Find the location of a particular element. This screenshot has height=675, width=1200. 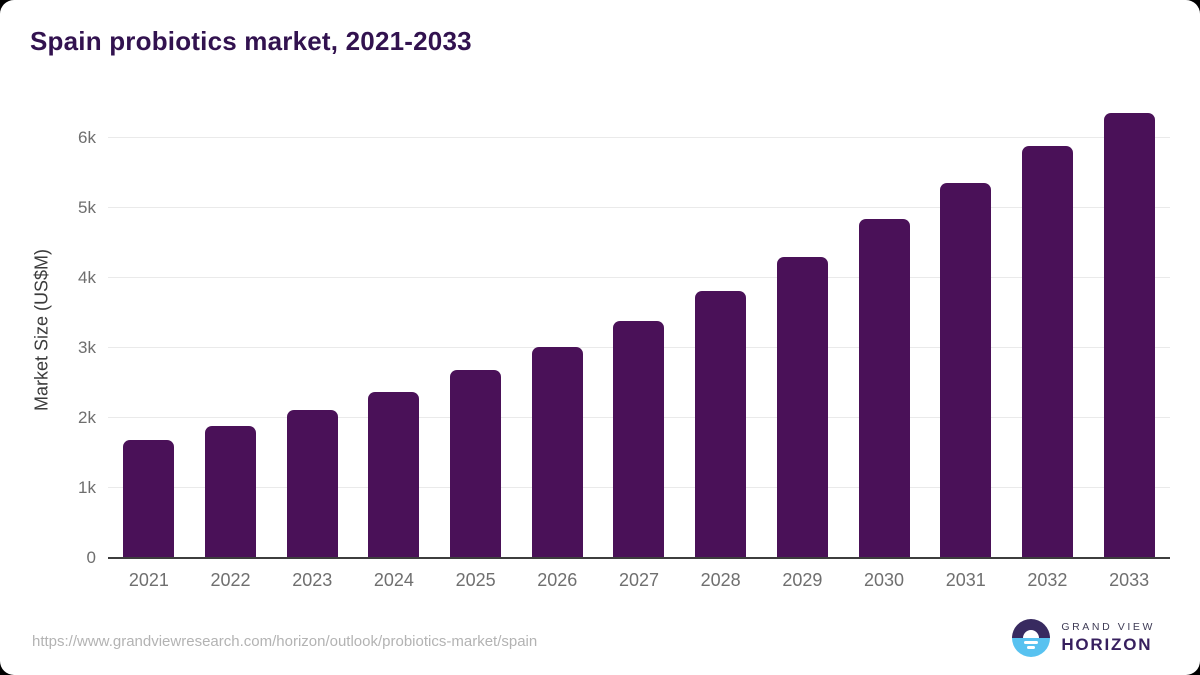

y-tick-1k: 1k is located at coordinates (87, 487).